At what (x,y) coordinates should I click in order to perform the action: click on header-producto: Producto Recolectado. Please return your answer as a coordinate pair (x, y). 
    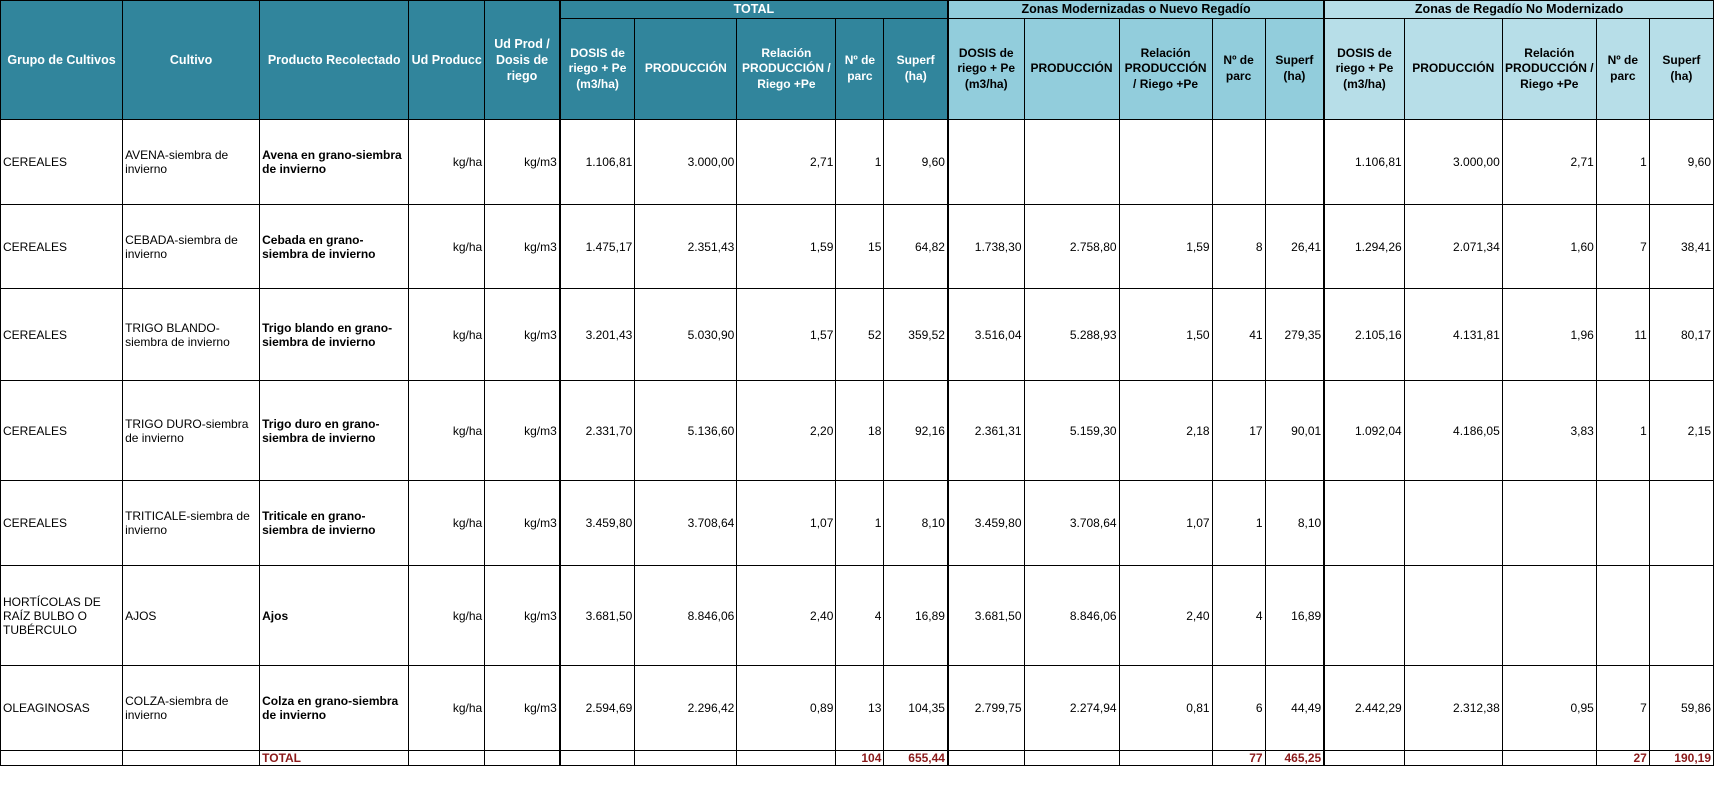
    Looking at the image, I should click on (334, 60).